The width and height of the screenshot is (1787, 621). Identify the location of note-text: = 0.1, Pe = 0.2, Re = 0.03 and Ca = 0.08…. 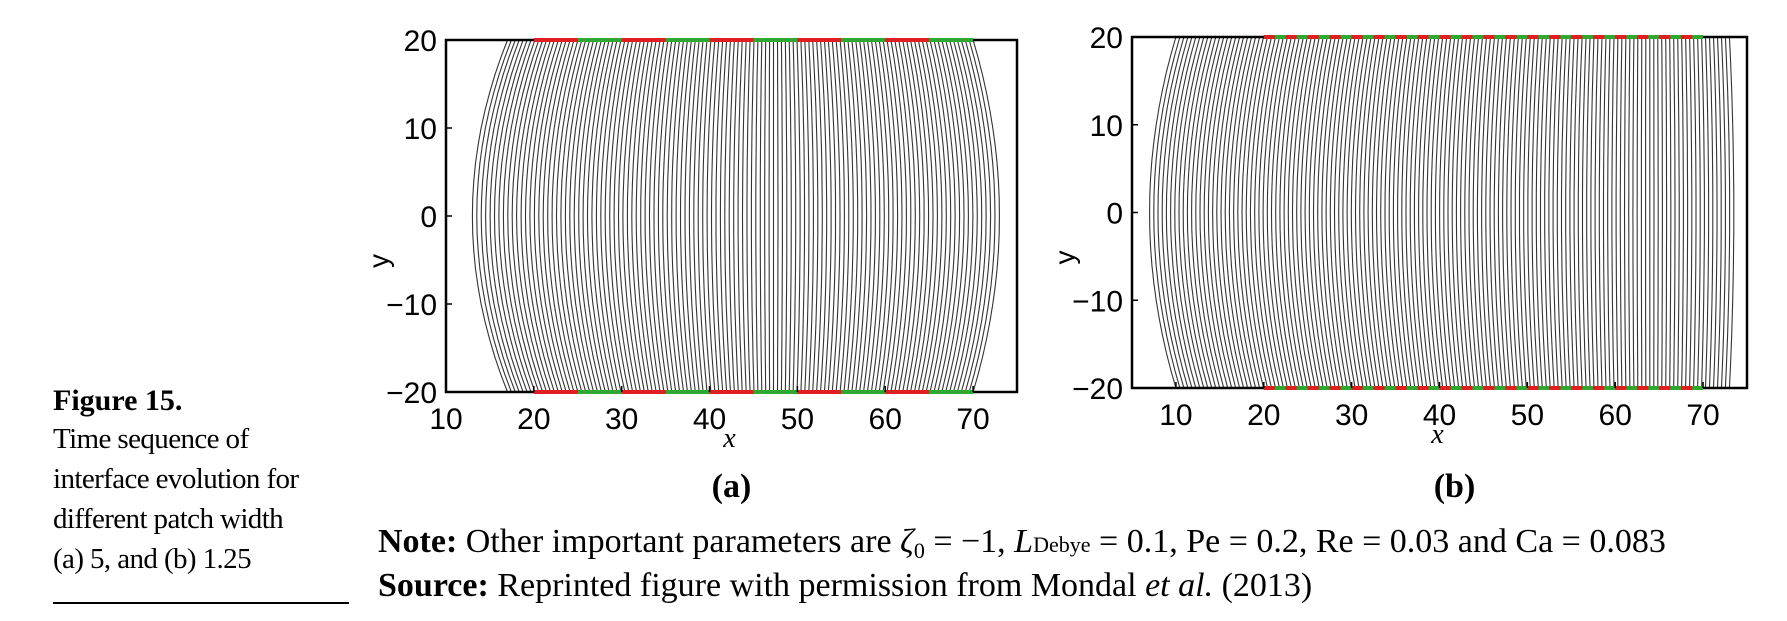
(1378, 541).